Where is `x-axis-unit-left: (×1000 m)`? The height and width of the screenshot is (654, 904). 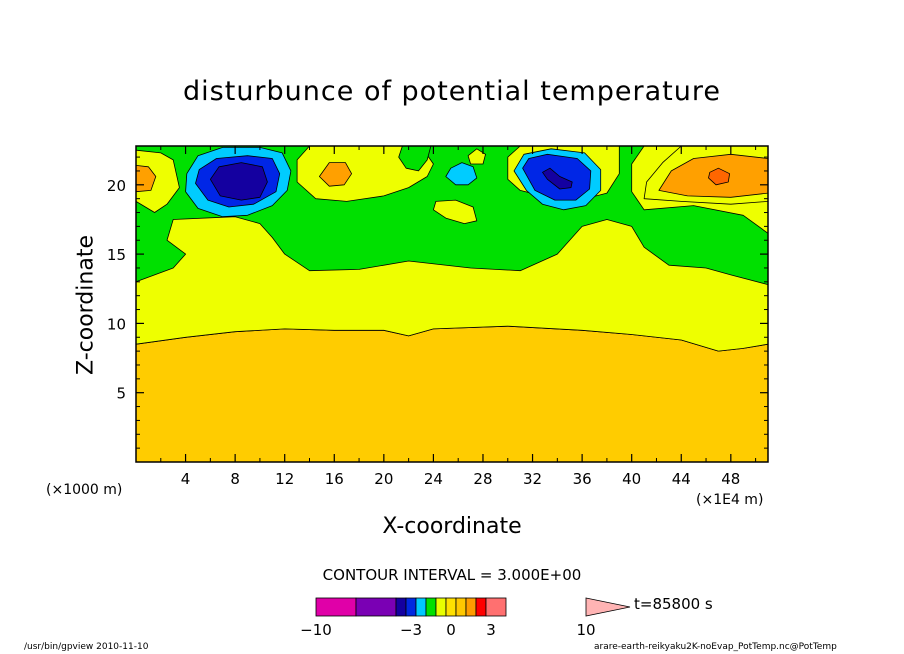
x-axis-unit-left: (×1000 m) is located at coordinates (84, 490).